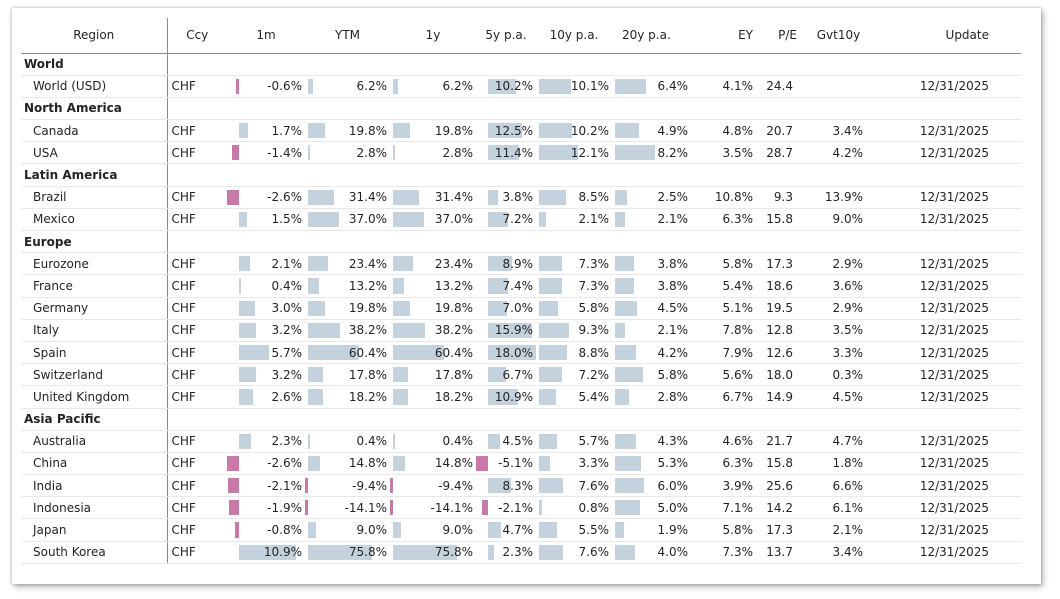 Image resolution: width=1060 pixels, height=599 pixels. I want to click on y5-cell: 3.8%, so click(506, 197).